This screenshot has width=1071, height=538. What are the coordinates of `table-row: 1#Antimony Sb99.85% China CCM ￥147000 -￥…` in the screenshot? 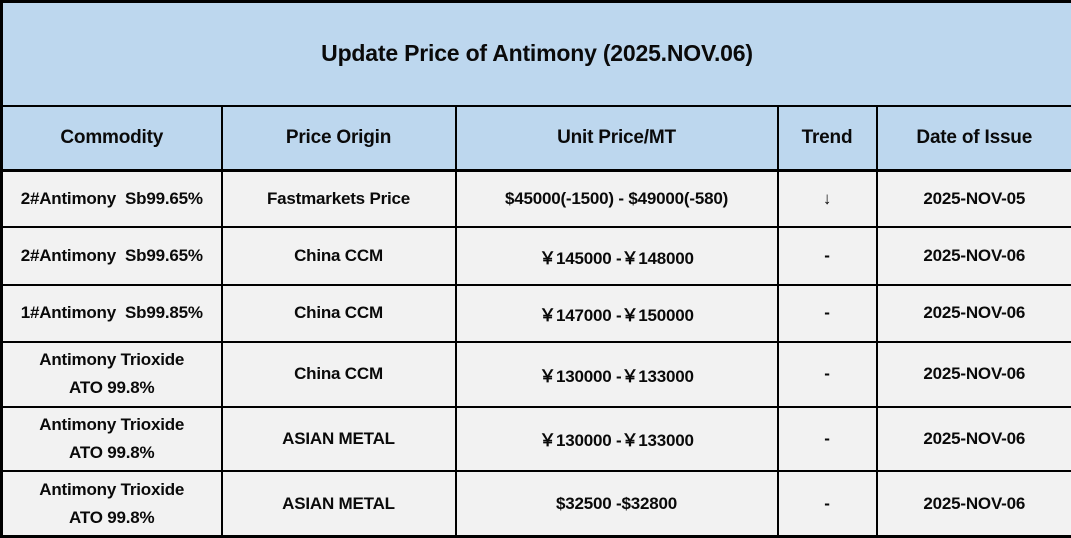 It's located at (535, 313).